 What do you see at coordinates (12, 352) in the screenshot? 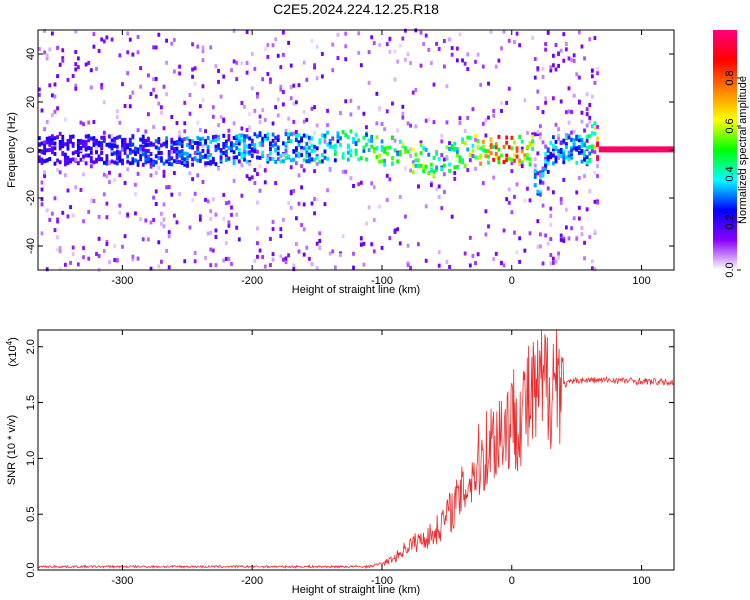
I see `snr-y-scale-label: (x104)` at bounding box center [12, 352].